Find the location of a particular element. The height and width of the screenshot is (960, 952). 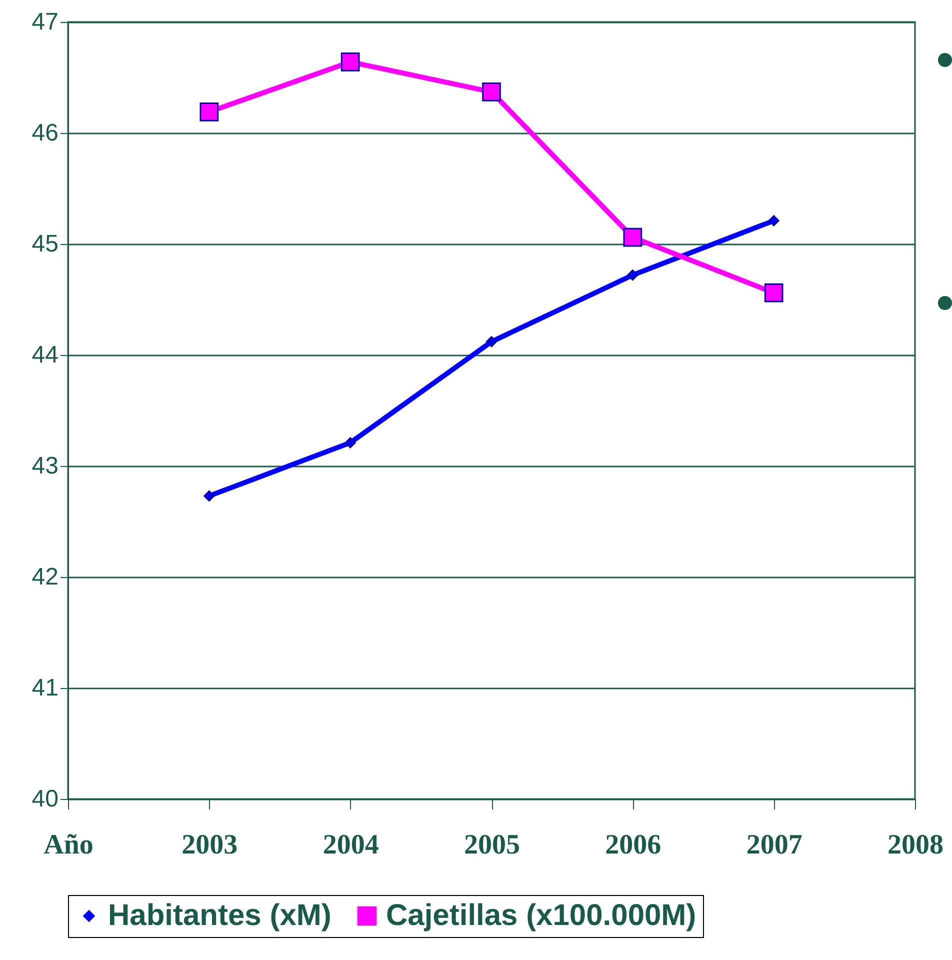

x-tick-label: 2007 is located at coordinates (774, 845).